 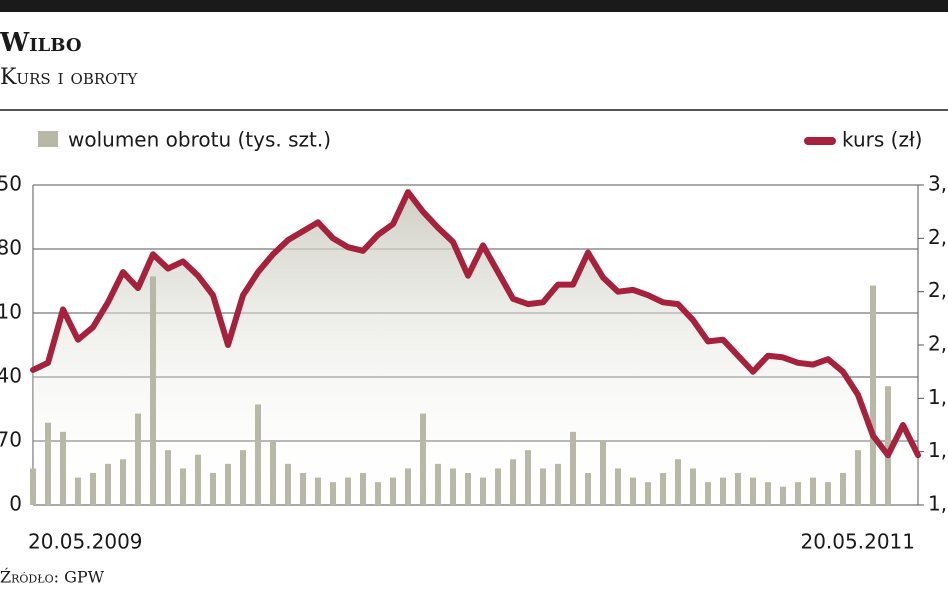 I want to click on top-bar, so click(x=474, y=6).